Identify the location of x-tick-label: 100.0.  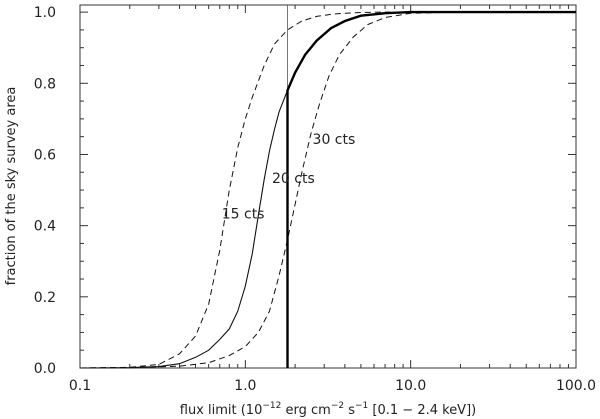
(576, 386).